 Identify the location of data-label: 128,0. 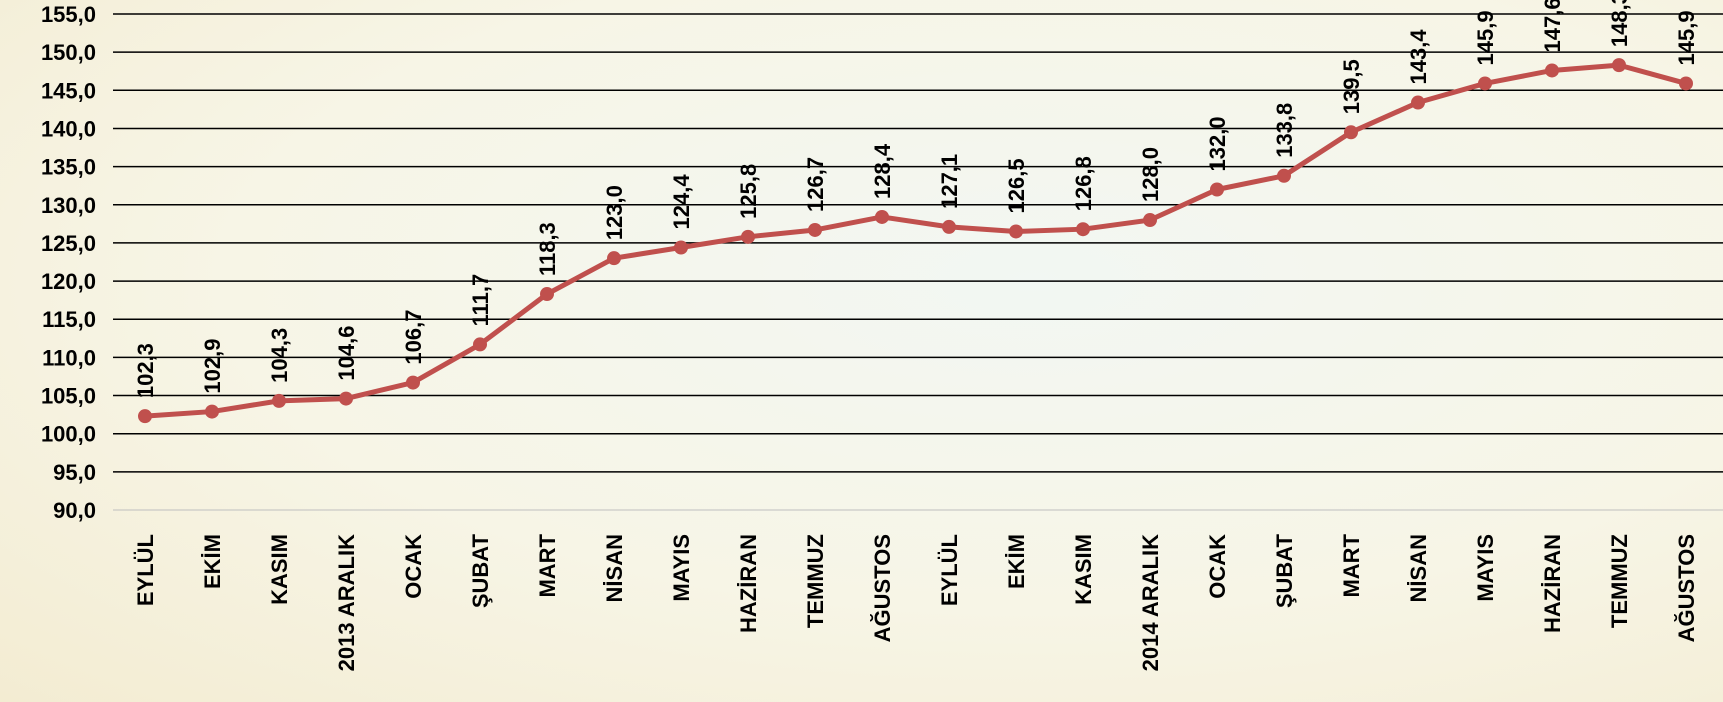
(1150, 174).